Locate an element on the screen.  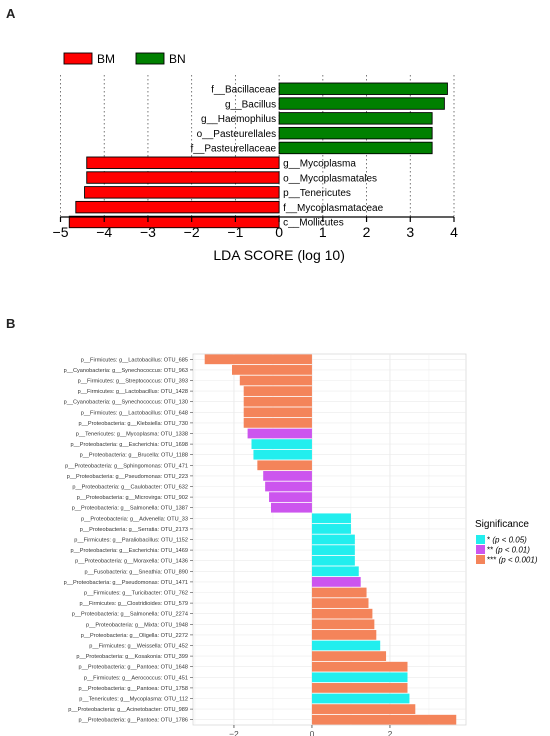
x-tick-label-a-7: 2 is located at coordinates (367, 232).